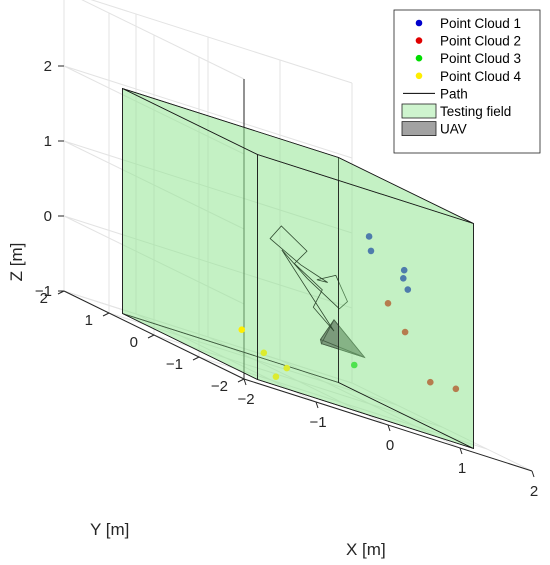 This screenshot has height=565, width=550. I want to click on y-tick-label: 1, so click(89, 320).